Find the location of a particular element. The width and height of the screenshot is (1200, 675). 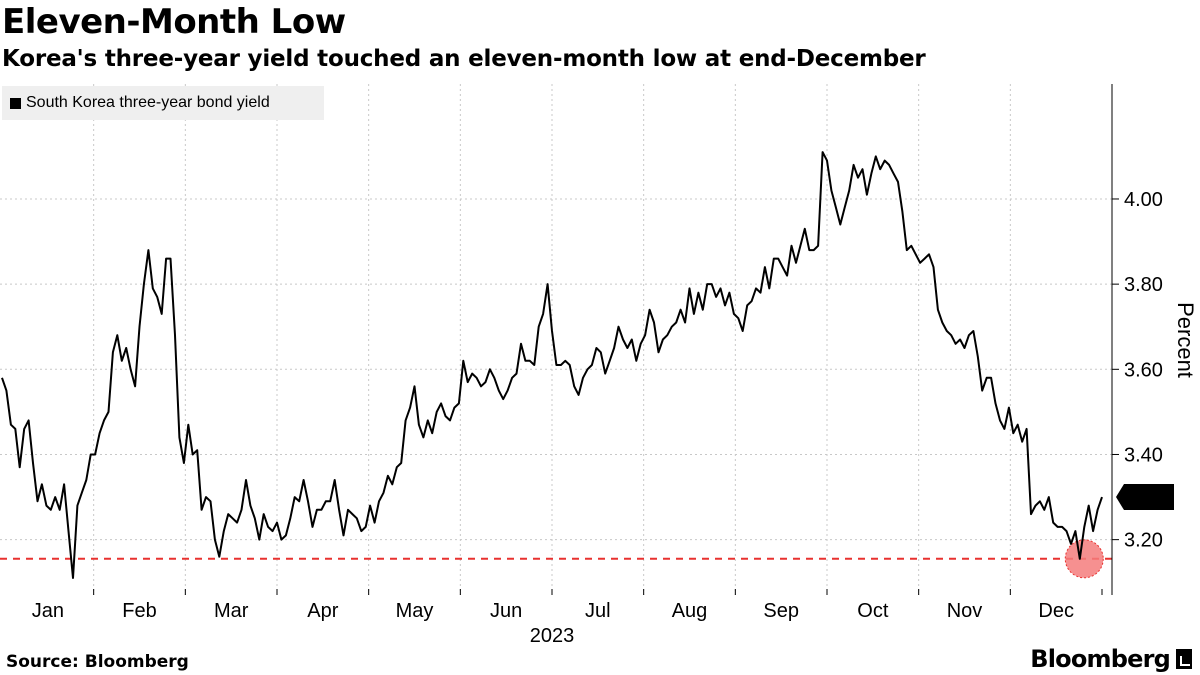

x-tick-label: Mar is located at coordinates (231, 611).